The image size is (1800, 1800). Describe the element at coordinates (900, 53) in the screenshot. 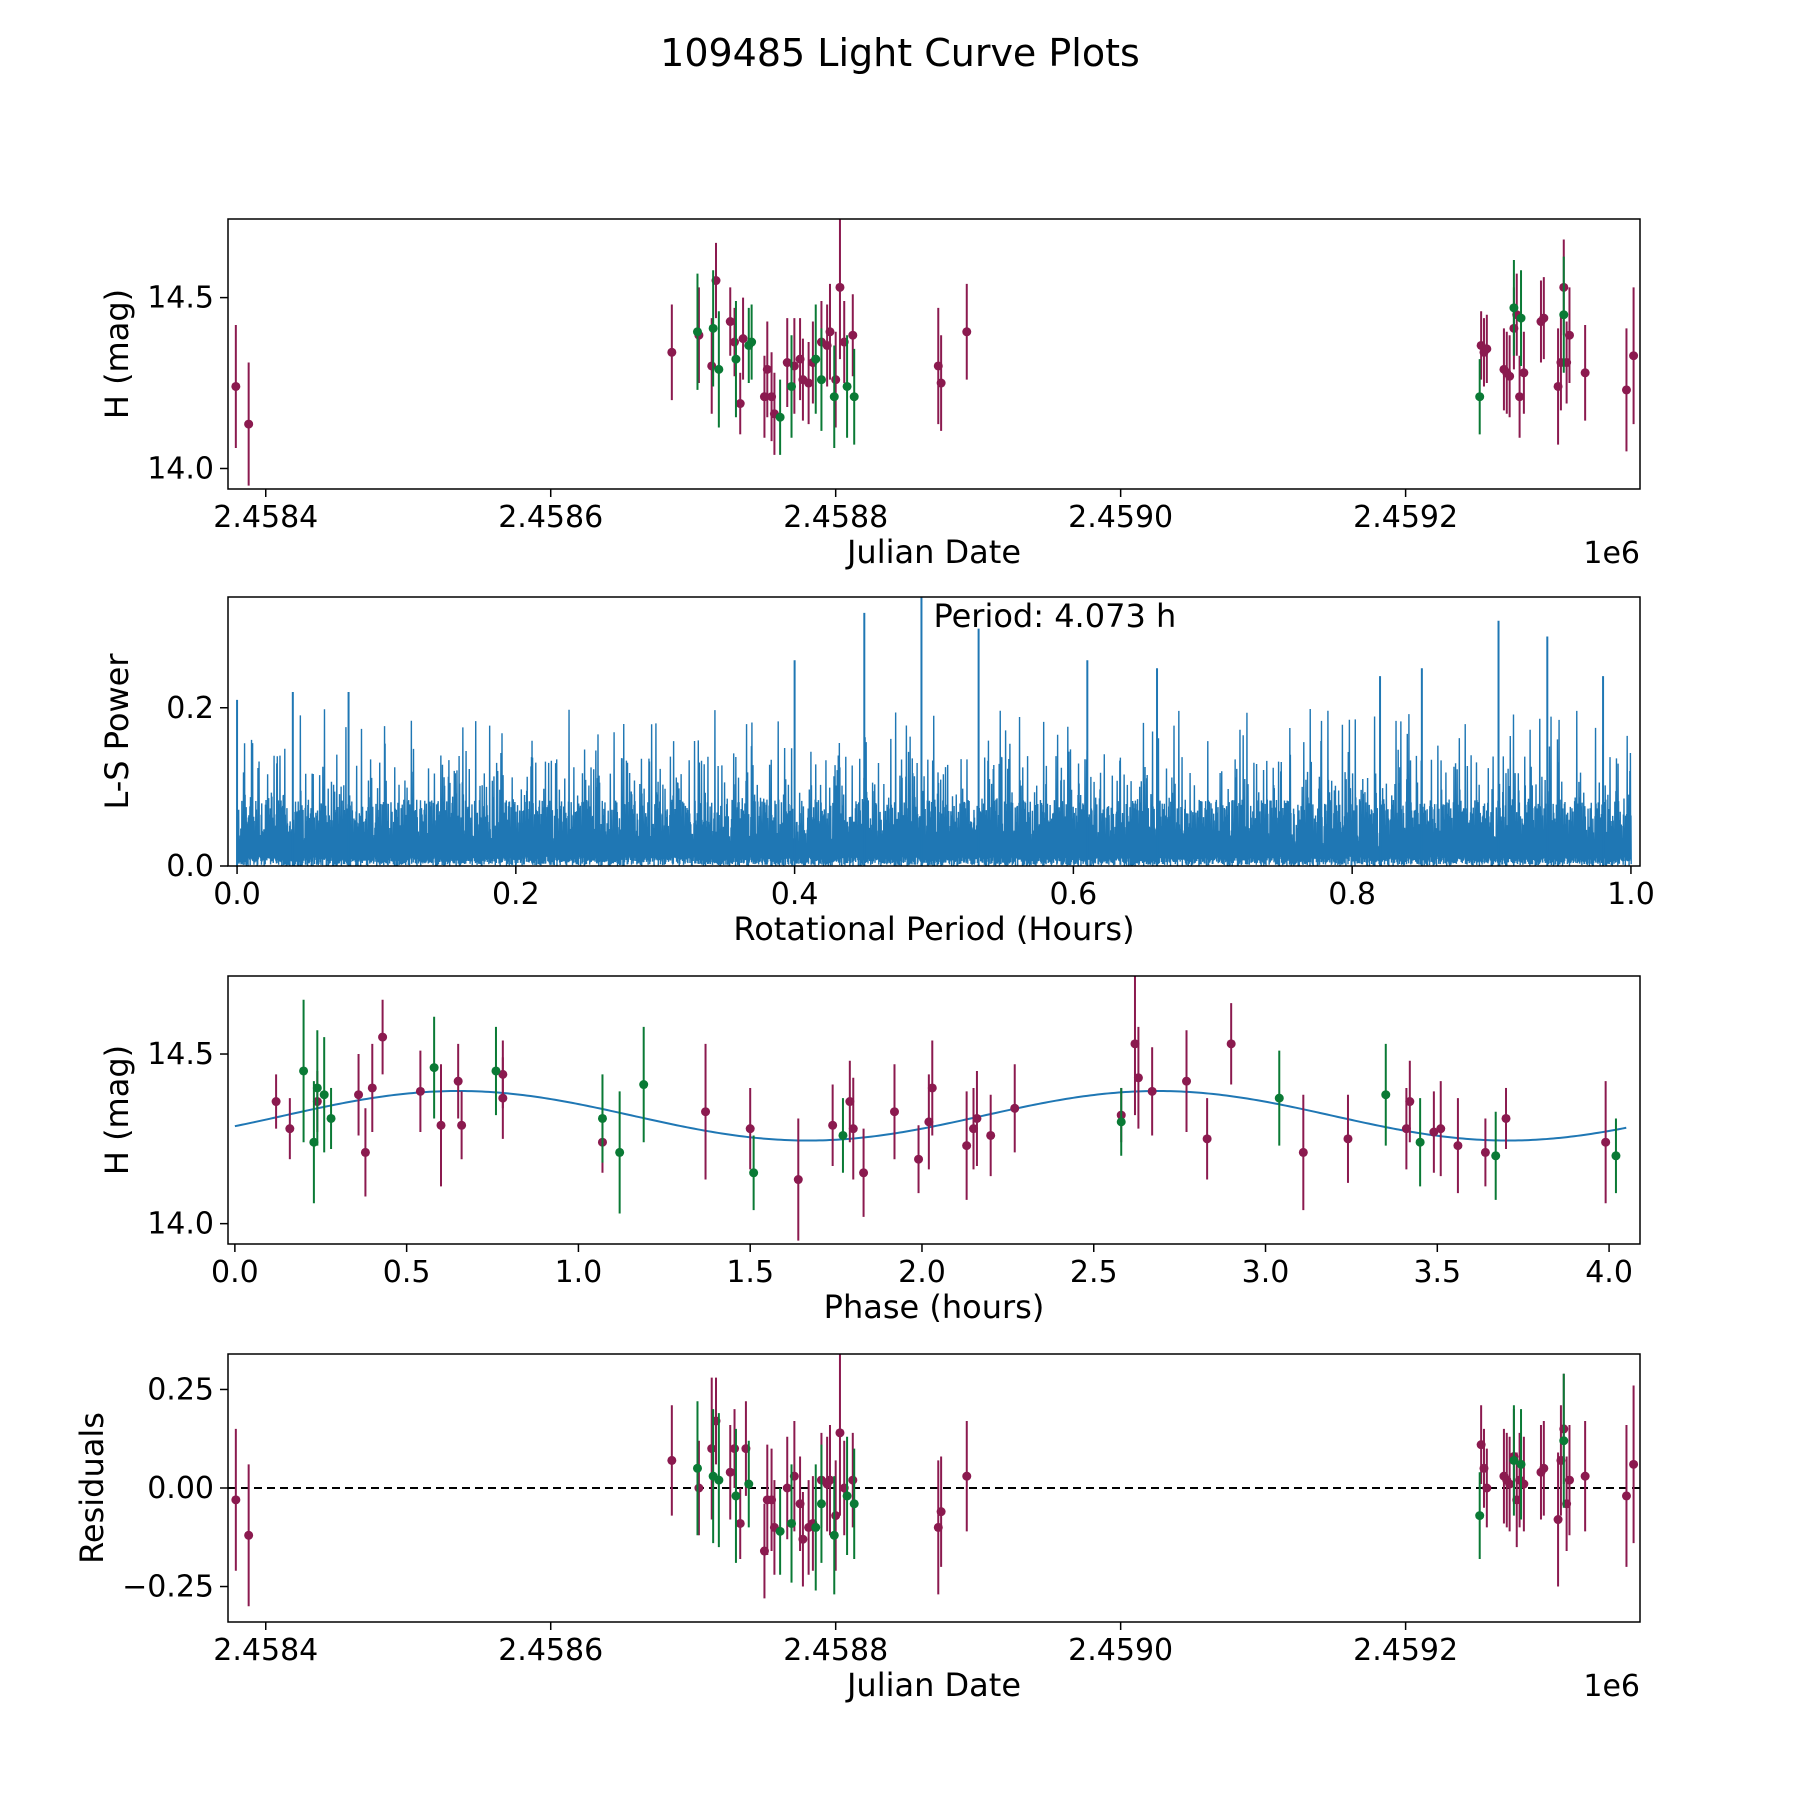

I see `figure-title: 109485 Light Curve Plots` at that location.